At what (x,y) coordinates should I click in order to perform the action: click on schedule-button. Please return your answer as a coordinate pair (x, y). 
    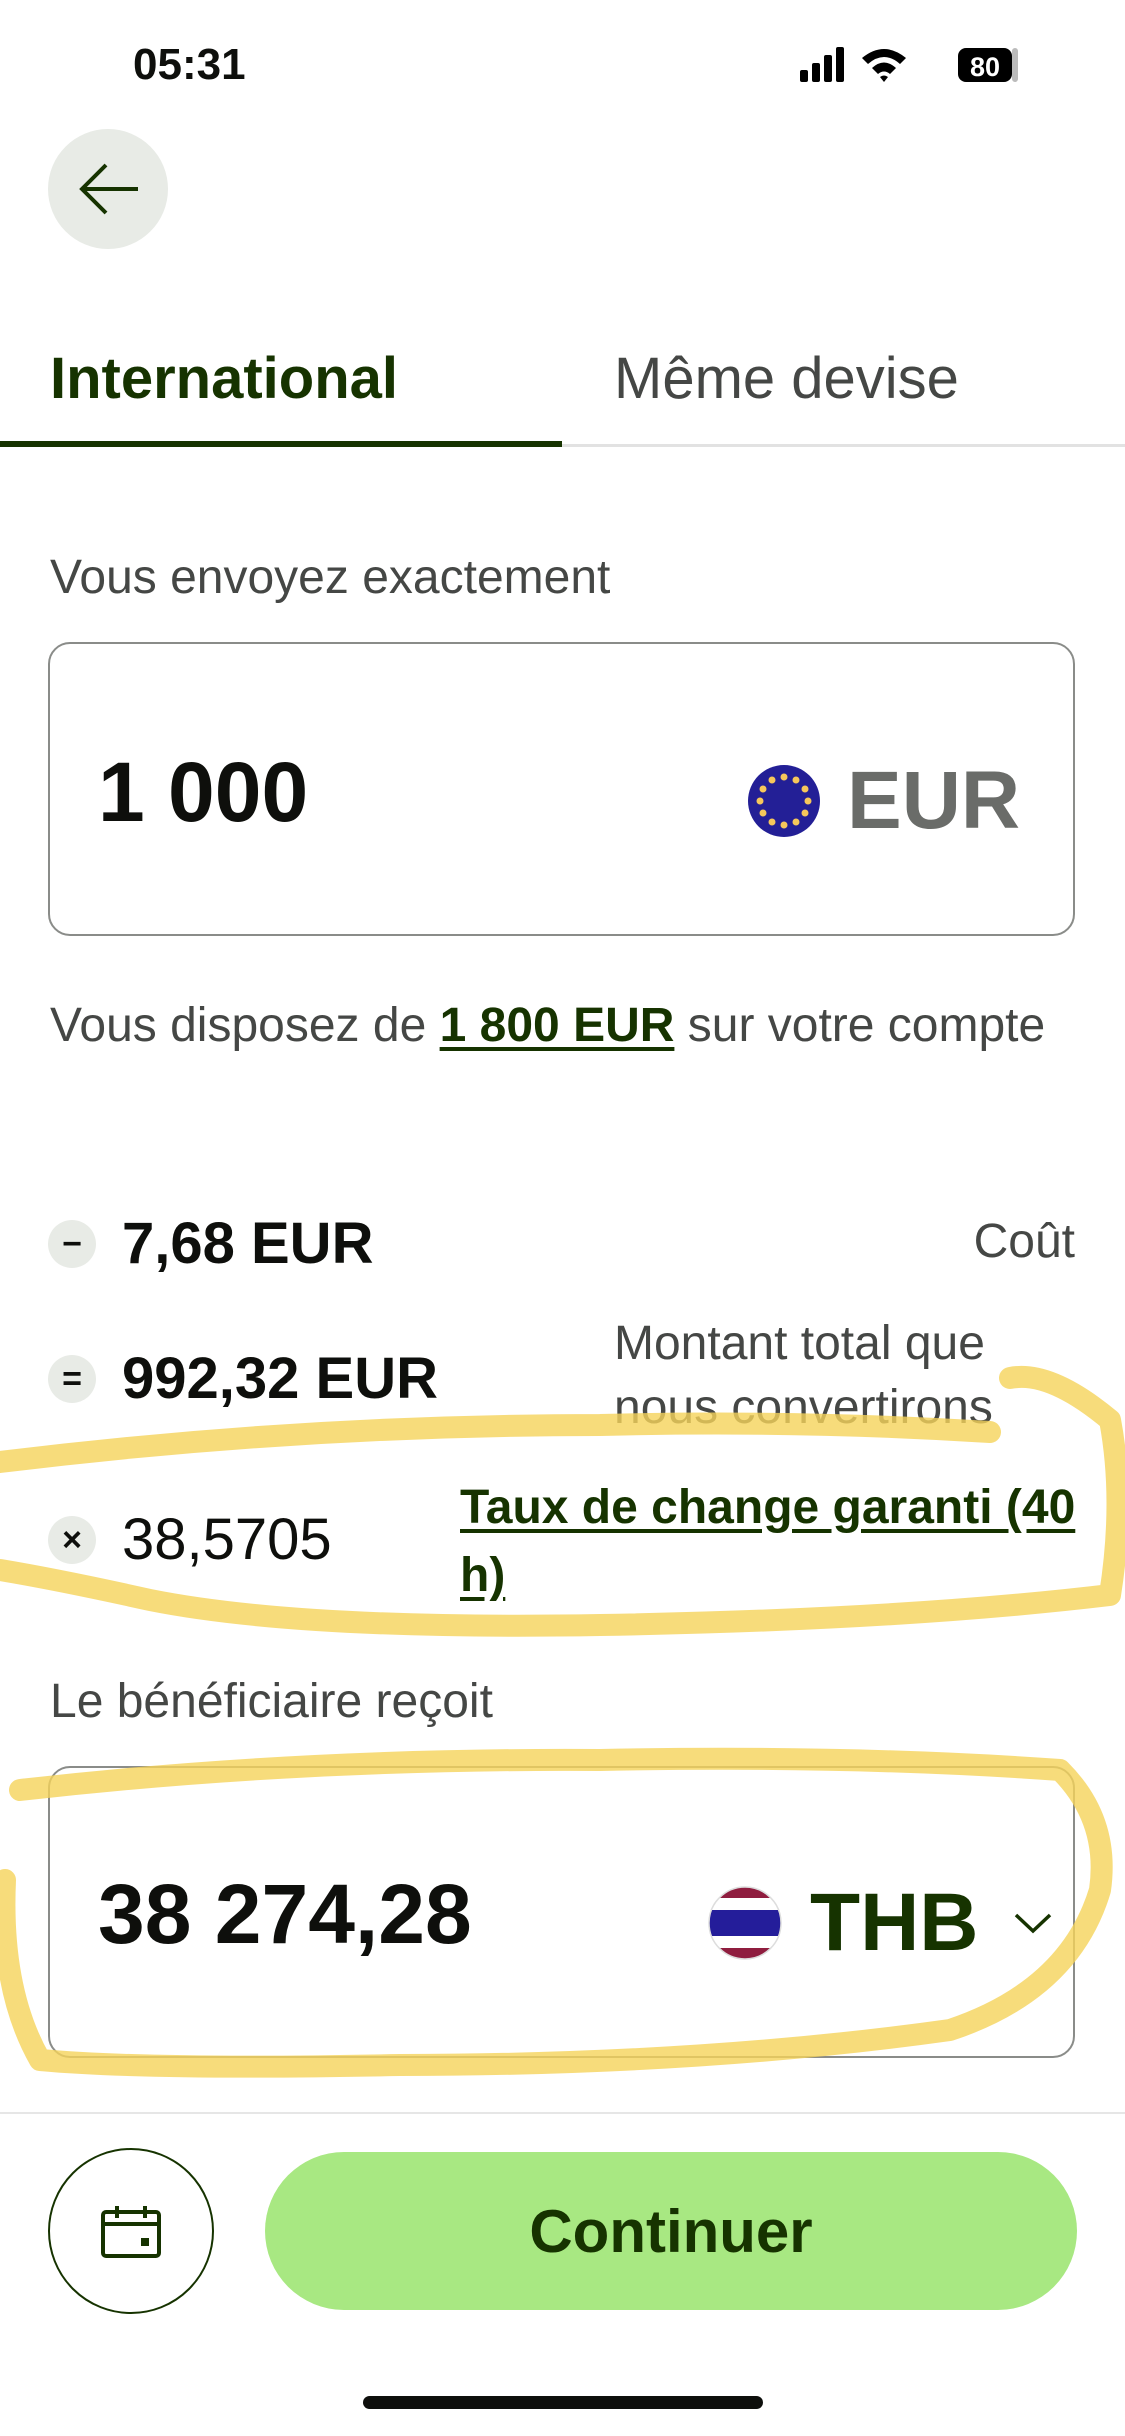
    Looking at the image, I should click on (131, 2231).